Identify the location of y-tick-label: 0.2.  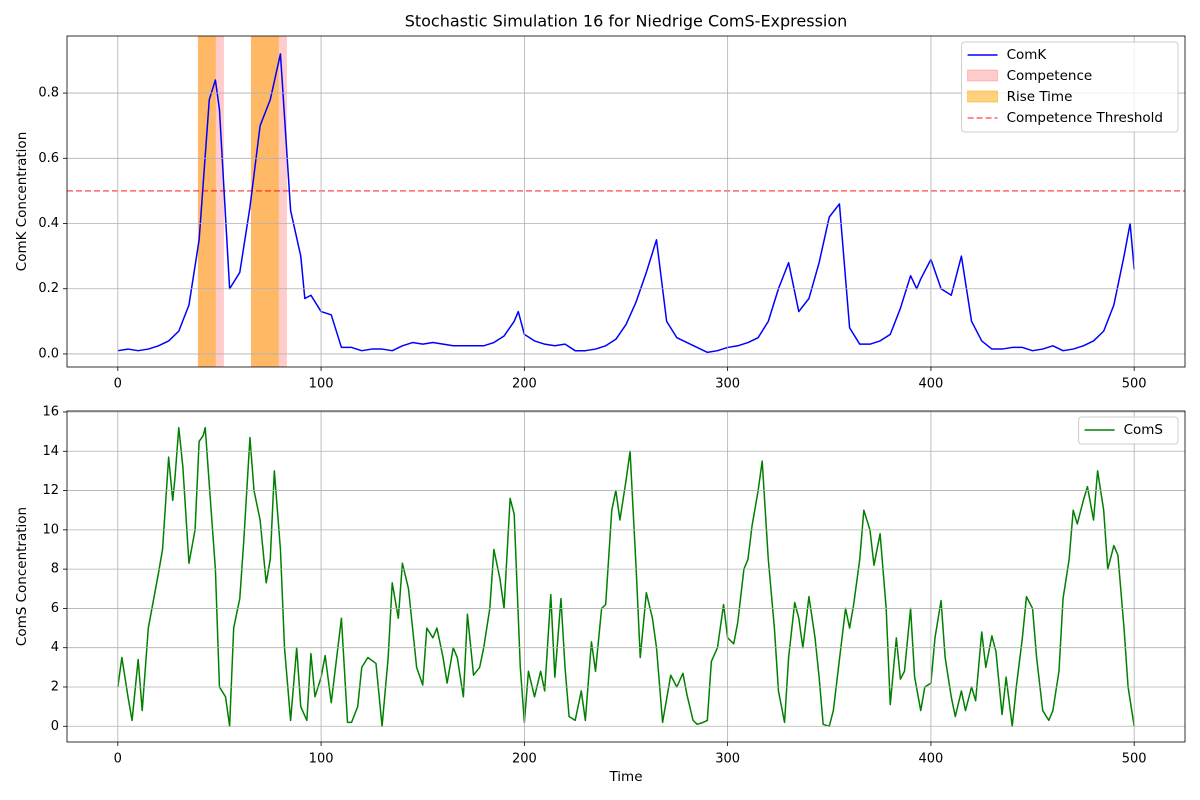
(48, 288).